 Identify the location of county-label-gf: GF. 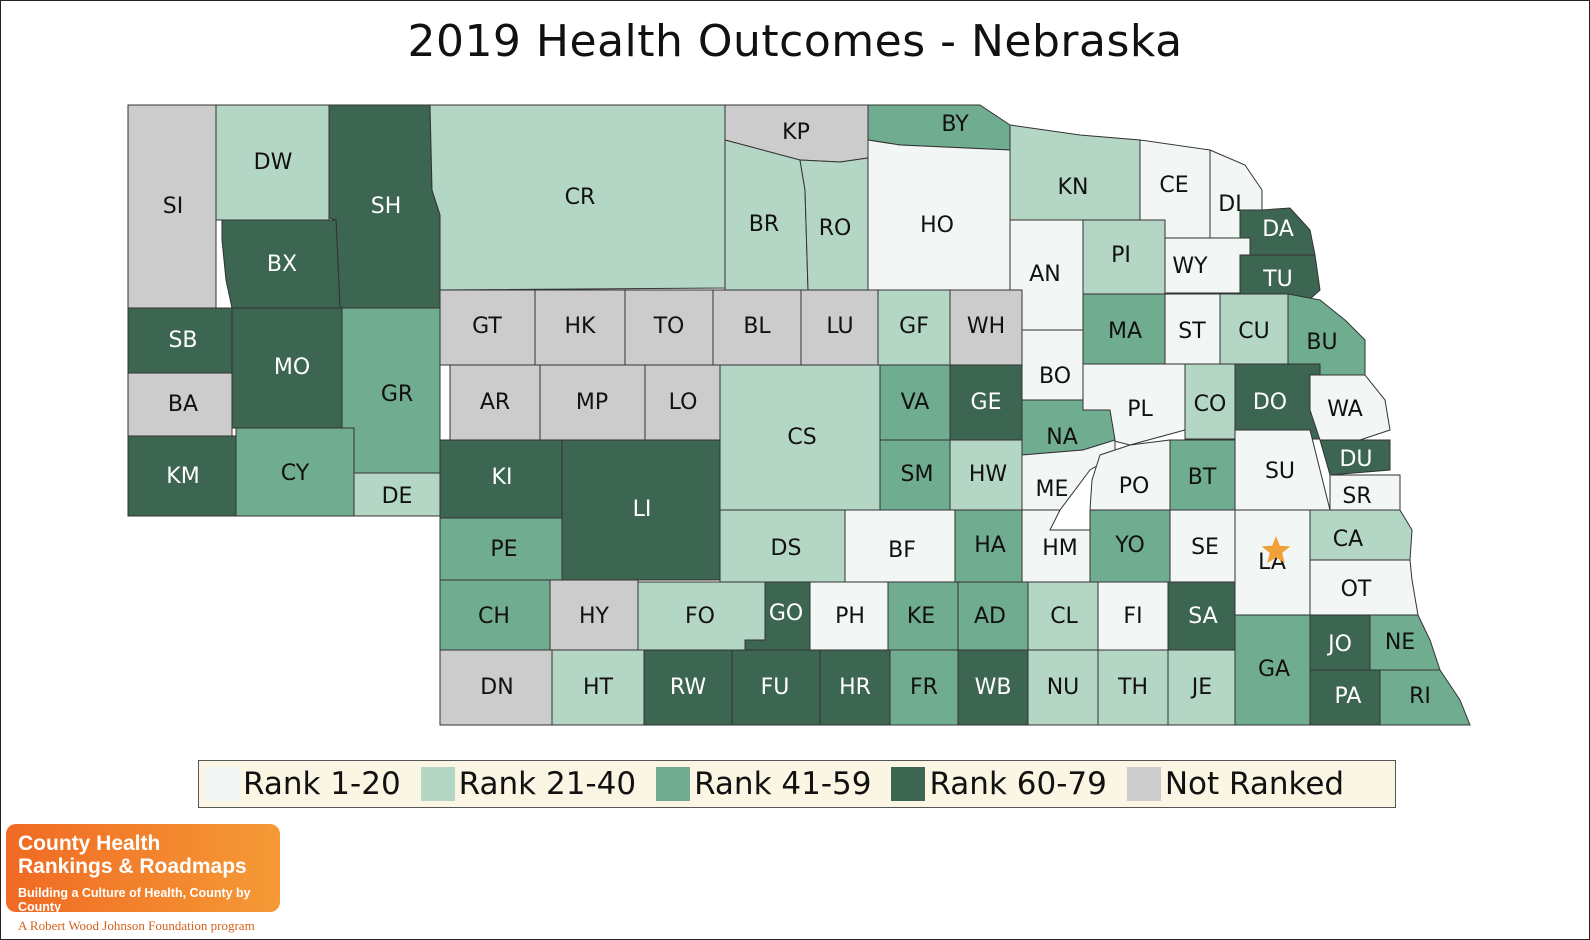
(914, 326).